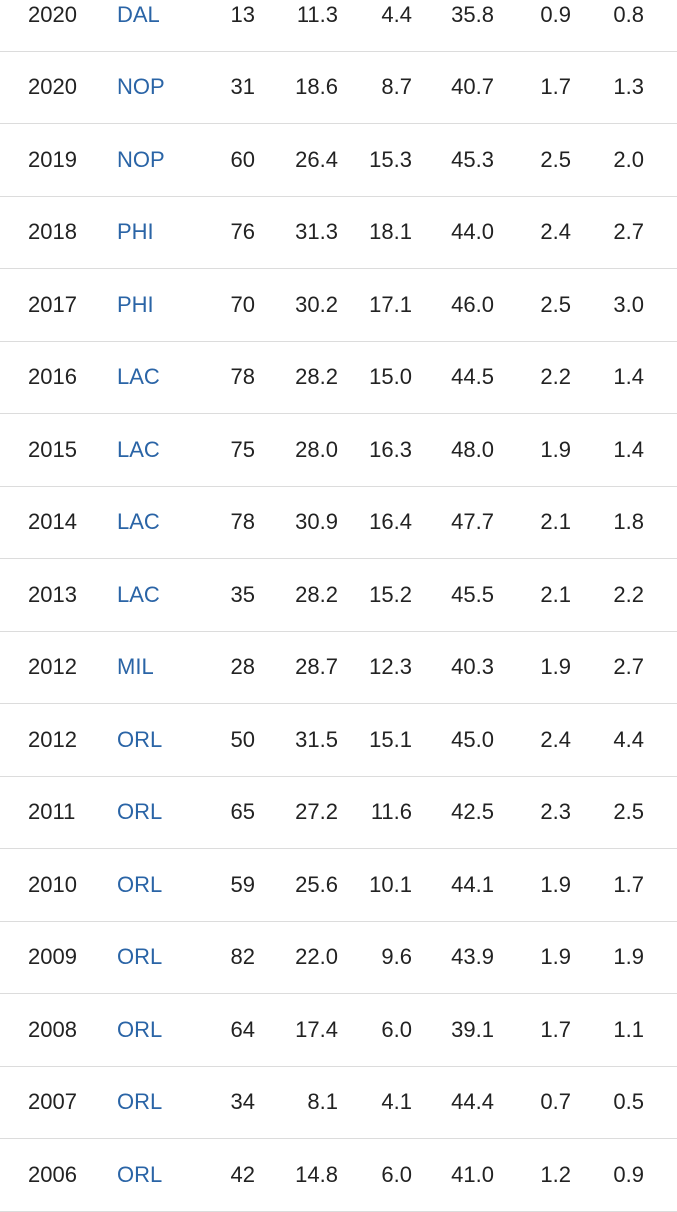 This screenshot has height=1212, width=677. What do you see at coordinates (390, 884) in the screenshot?
I see `rebounds-per-game: 10.1` at bounding box center [390, 884].